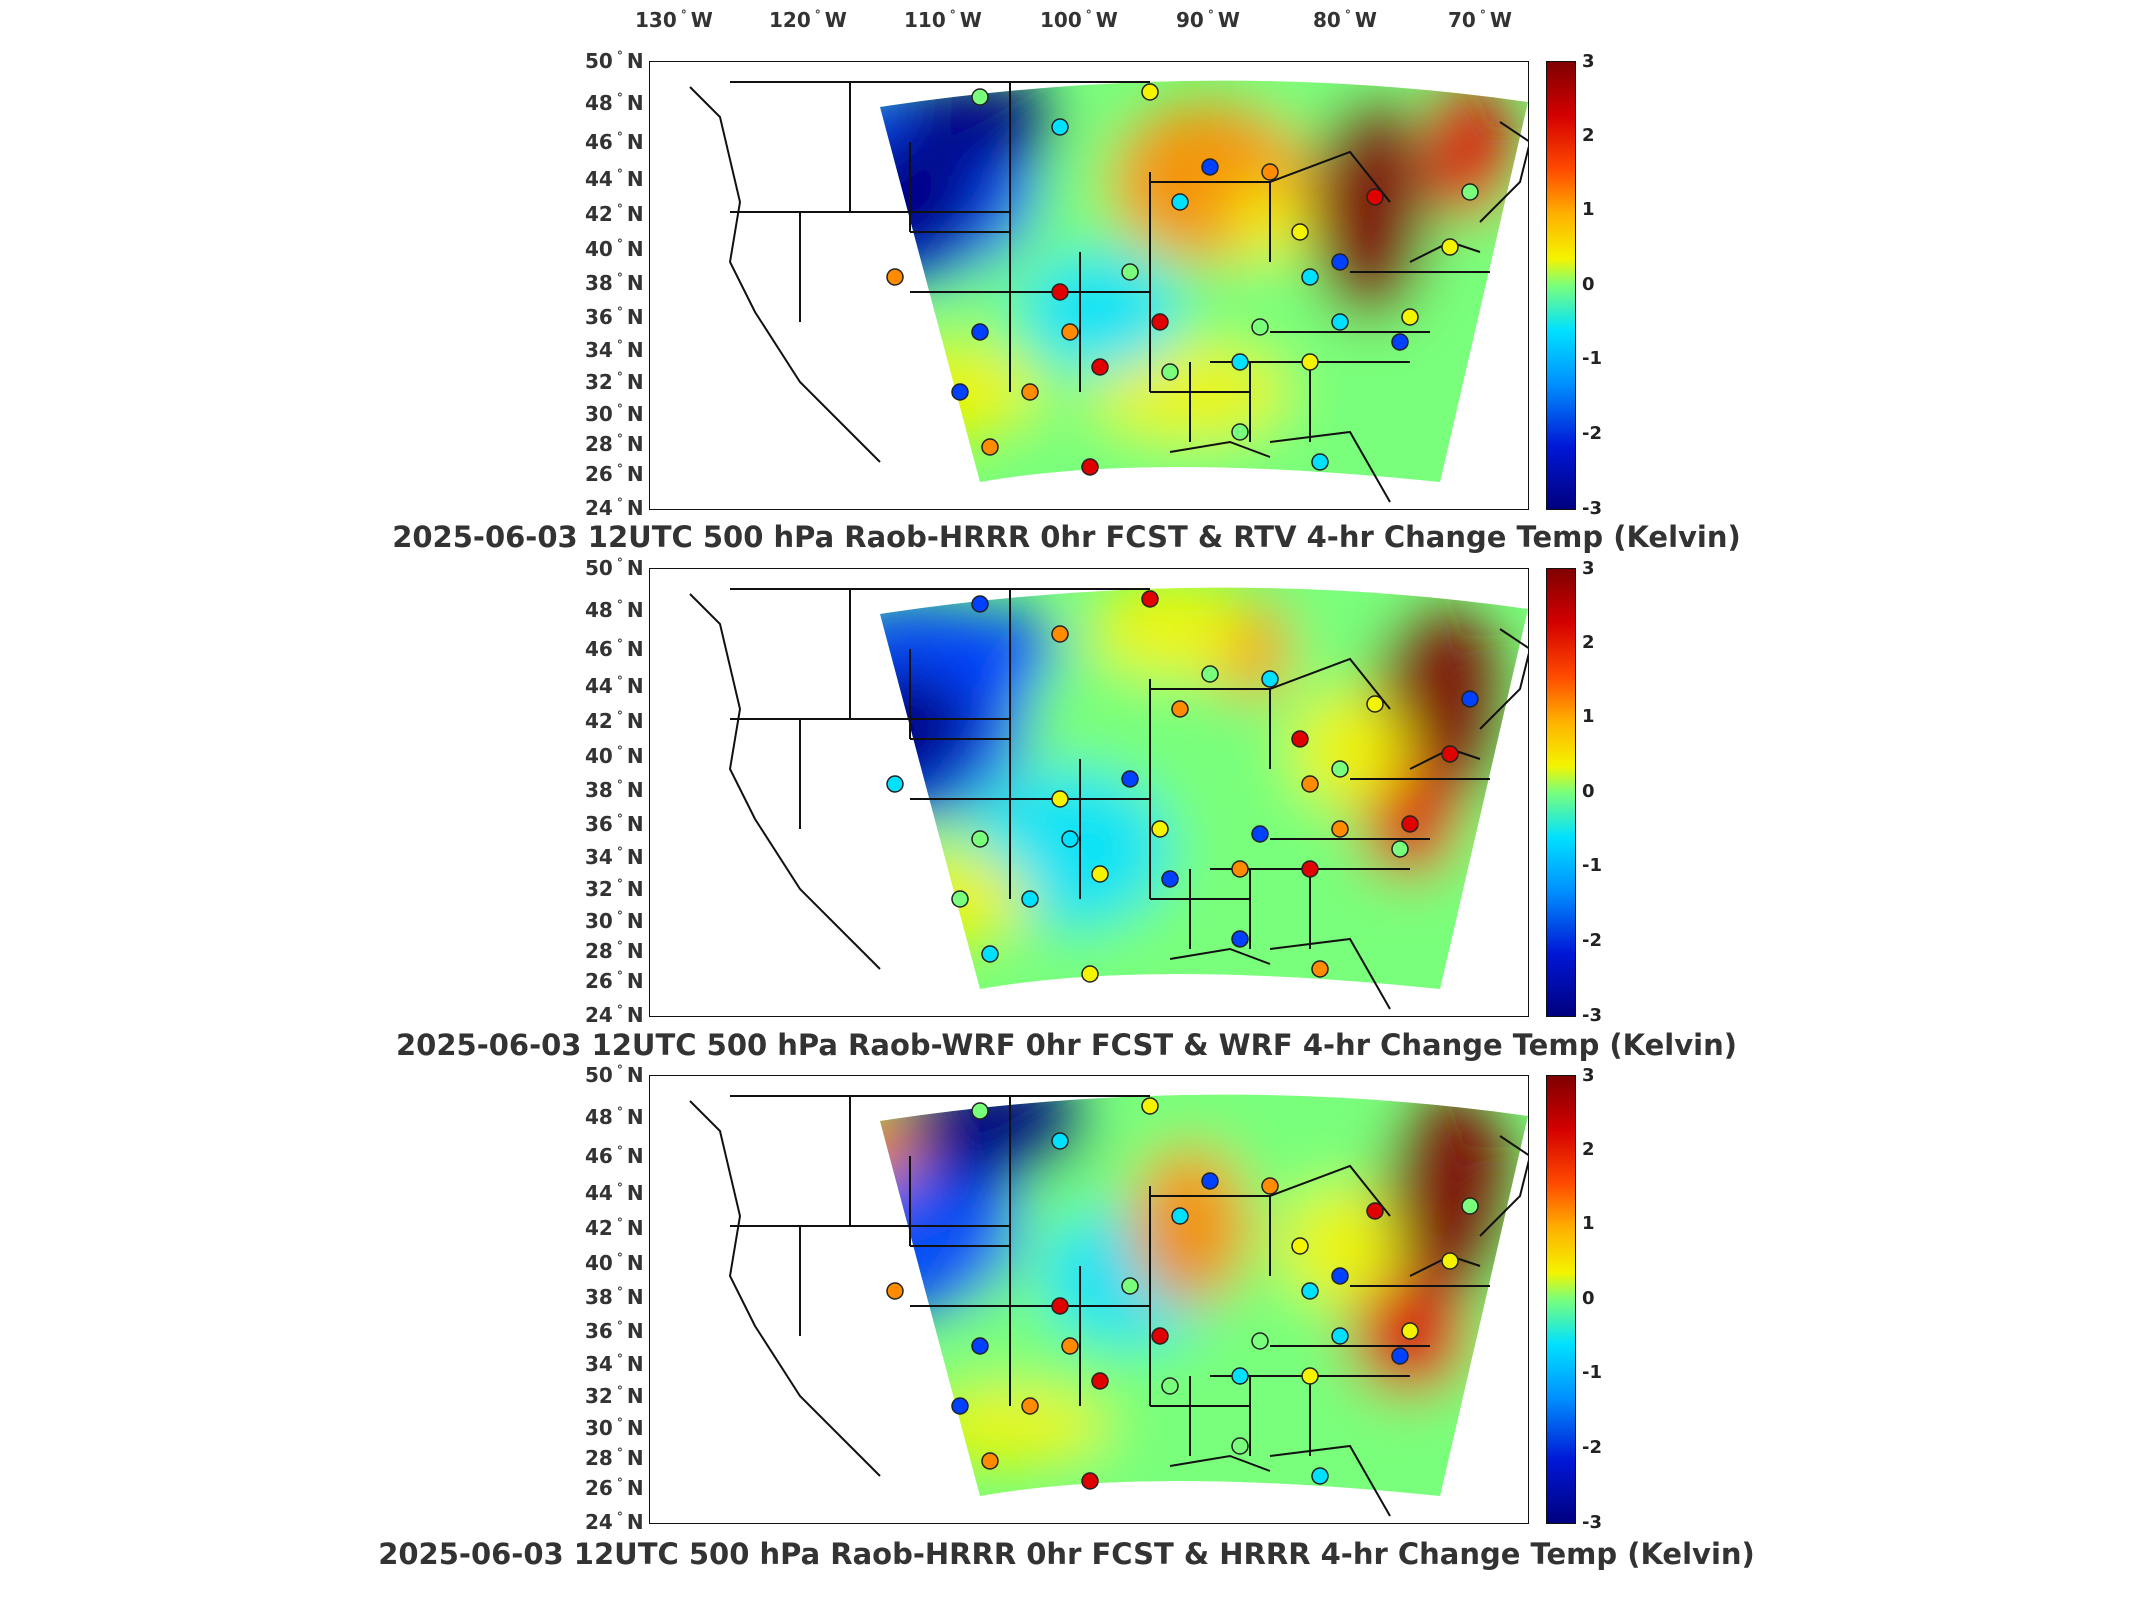  Describe the element at coordinates (599, 1297) in the screenshot. I see `degree-value: 38` at that location.